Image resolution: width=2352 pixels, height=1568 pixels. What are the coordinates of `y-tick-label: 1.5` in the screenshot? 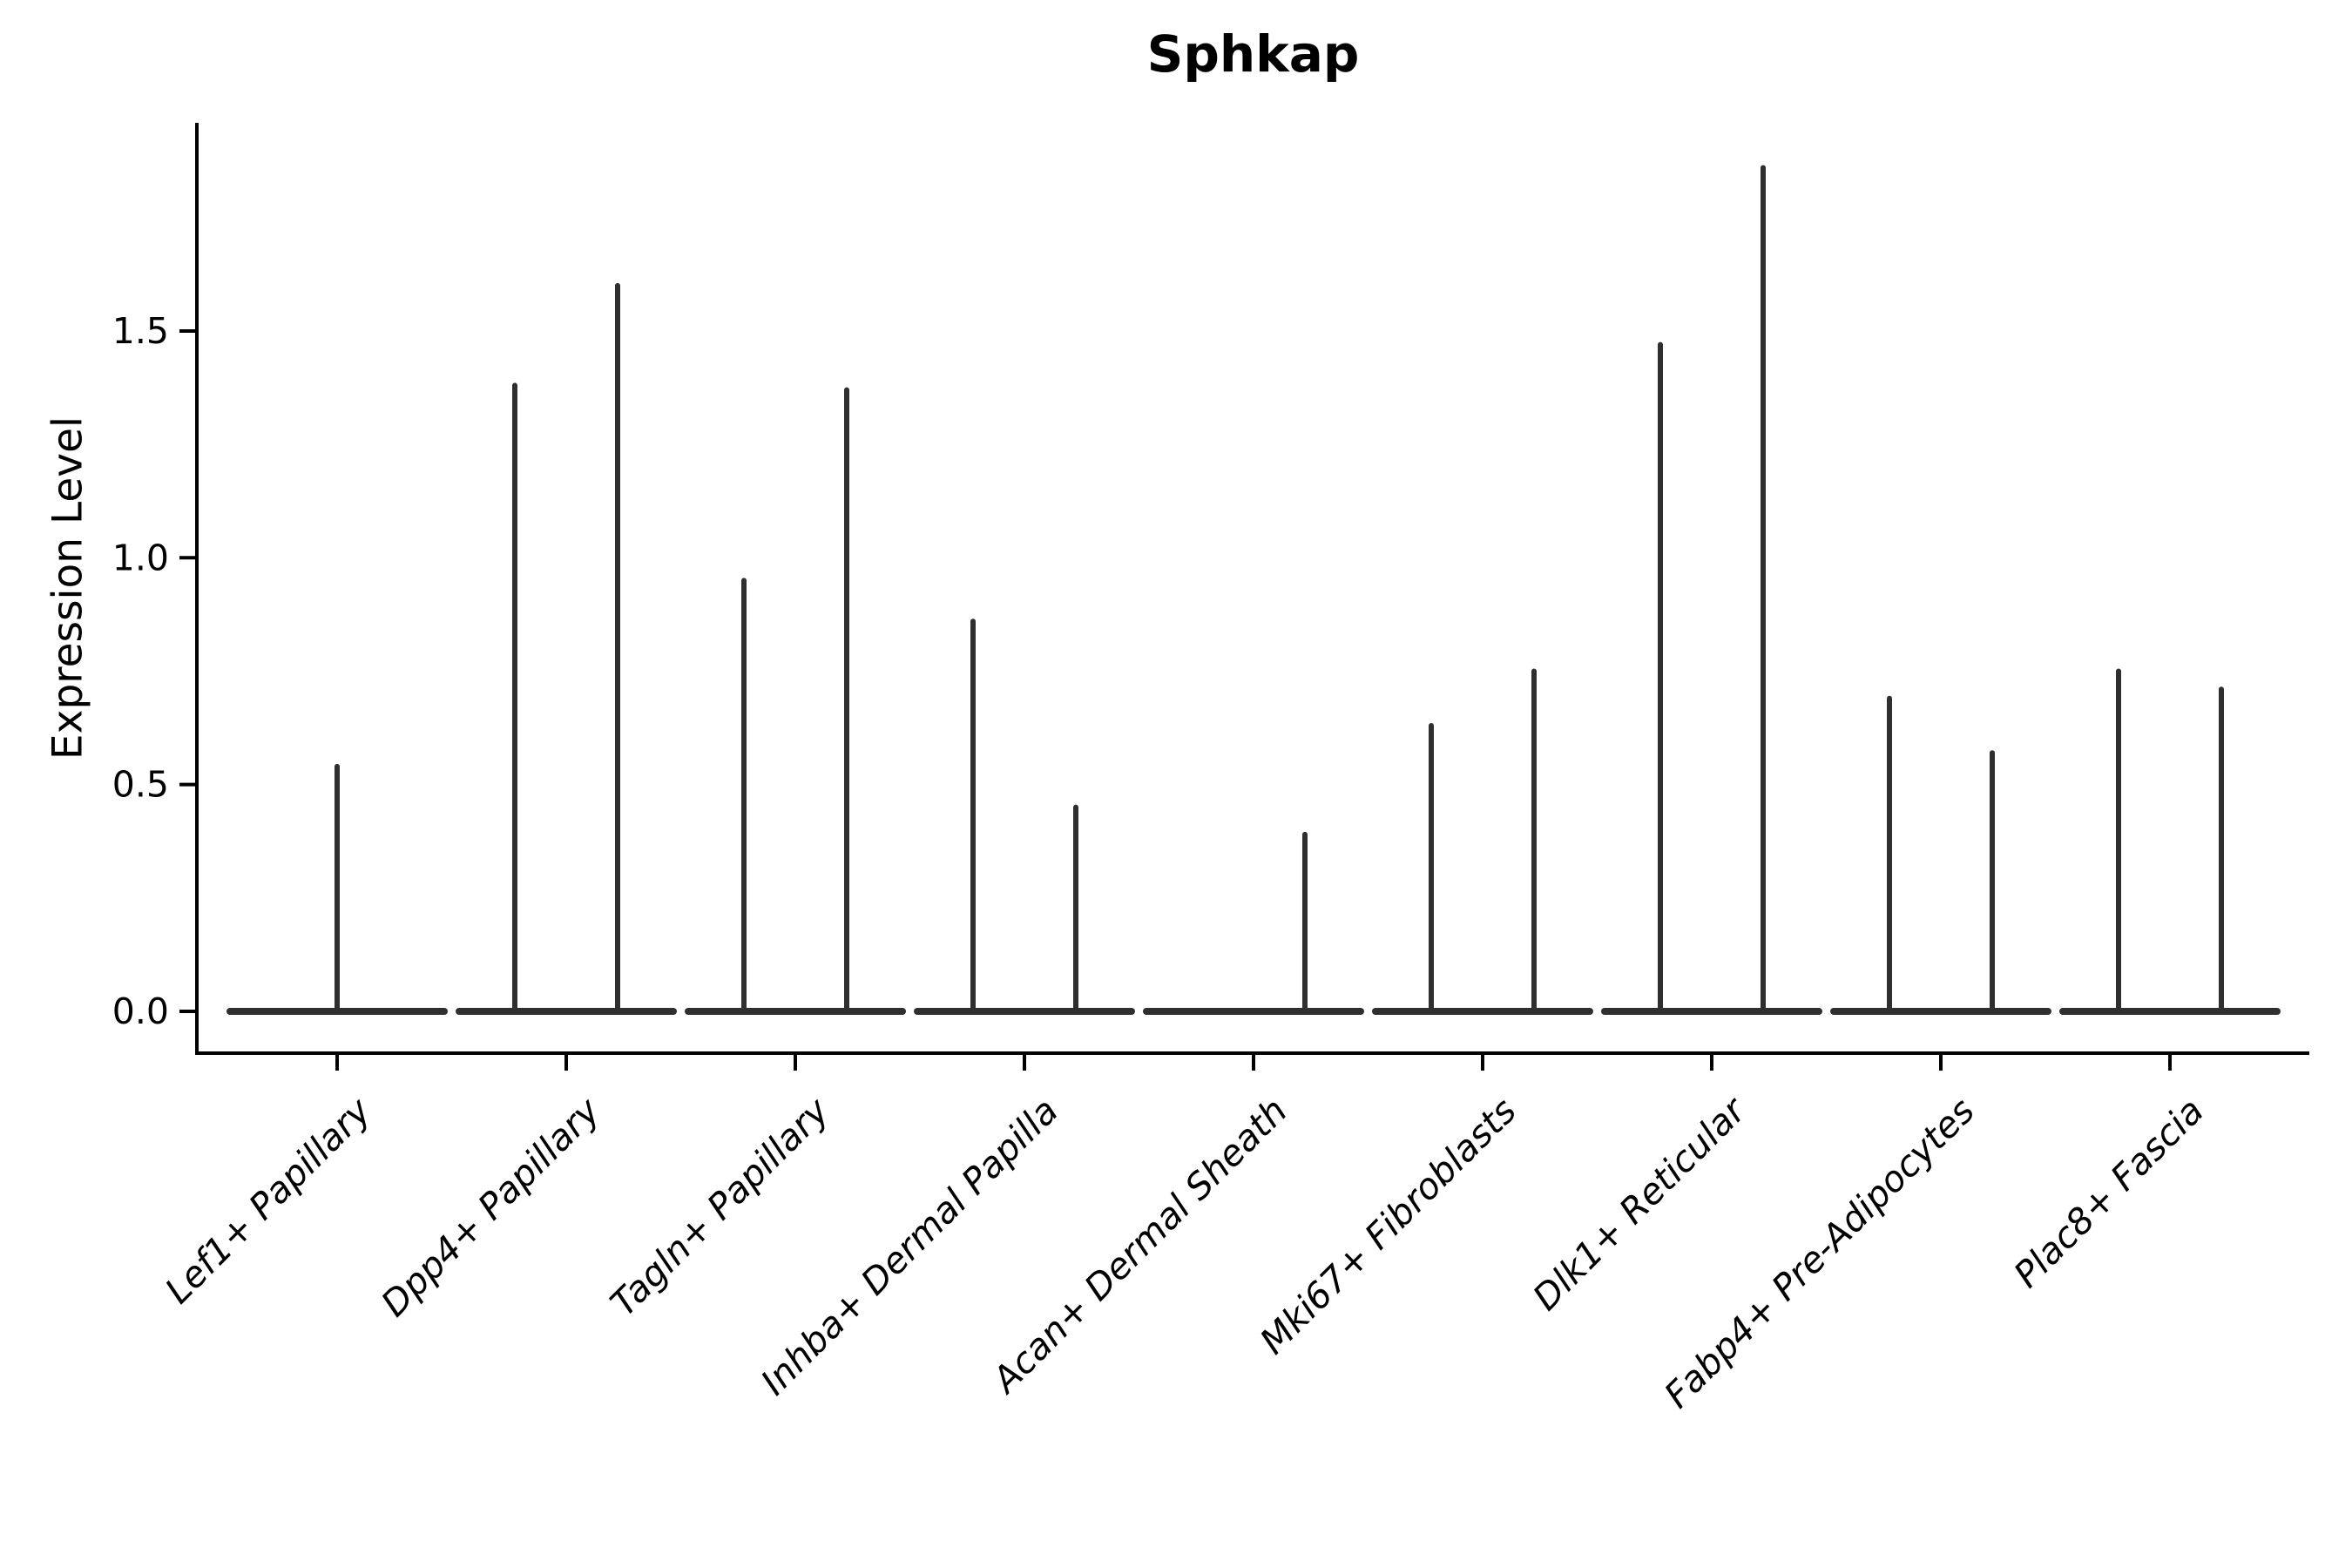 It's located at (140, 331).